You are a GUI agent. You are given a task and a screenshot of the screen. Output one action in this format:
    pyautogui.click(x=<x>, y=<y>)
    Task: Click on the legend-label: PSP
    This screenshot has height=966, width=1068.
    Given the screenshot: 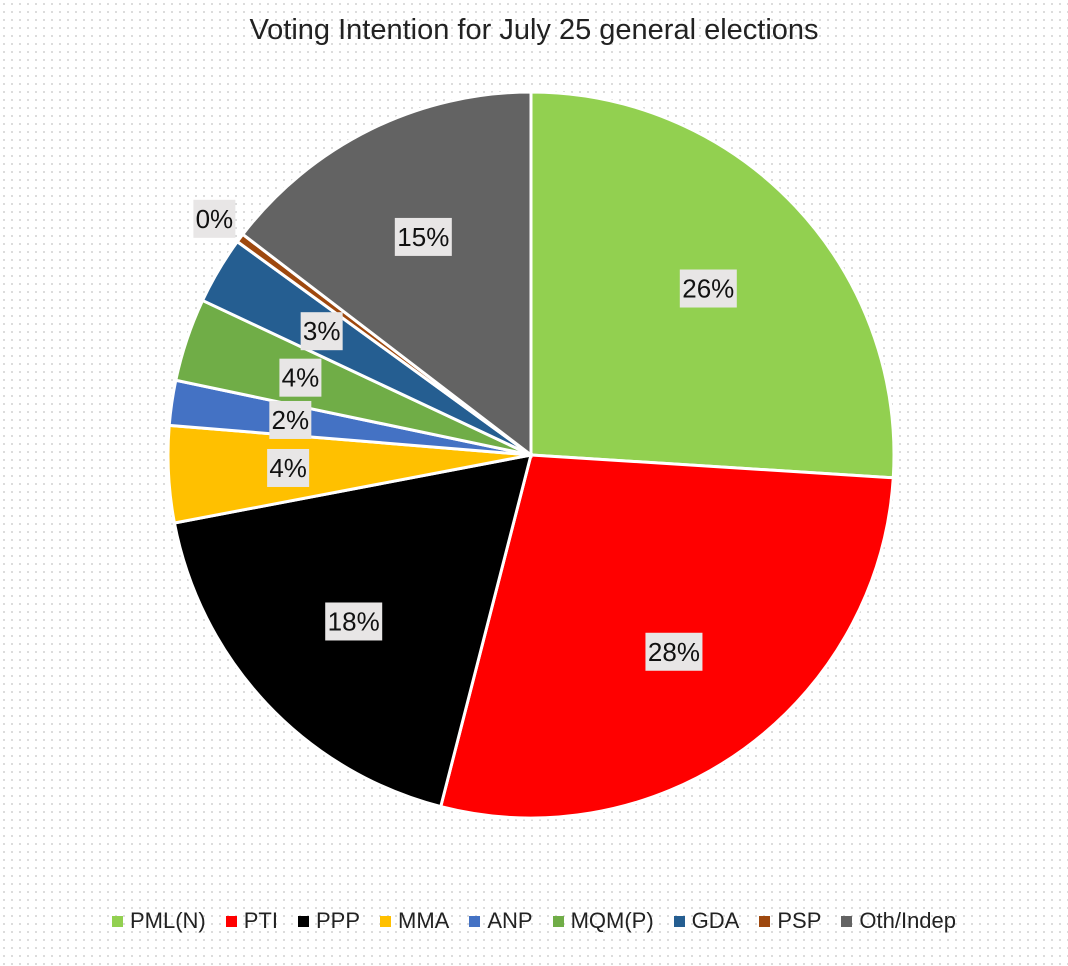 What is the action you would take?
    pyautogui.click(x=799, y=920)
    